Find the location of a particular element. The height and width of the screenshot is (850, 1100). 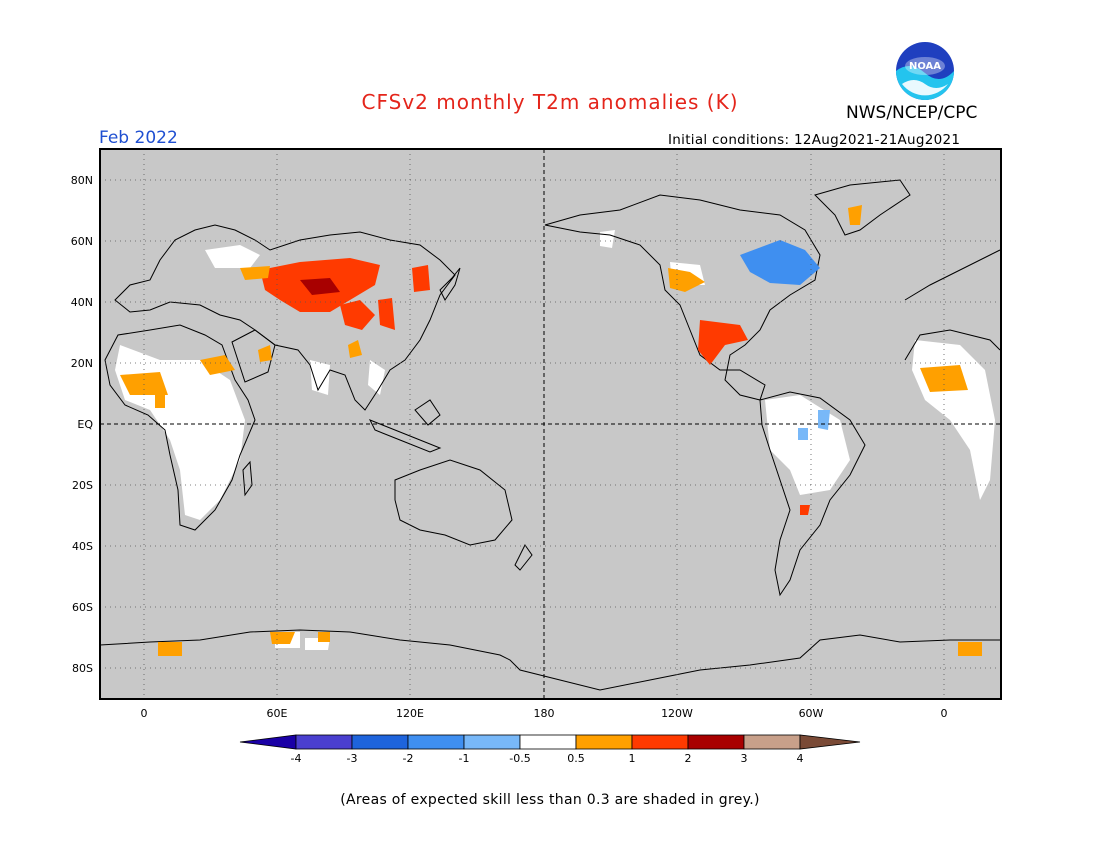

legend-label: -1 is located at coordinates (464, 758).